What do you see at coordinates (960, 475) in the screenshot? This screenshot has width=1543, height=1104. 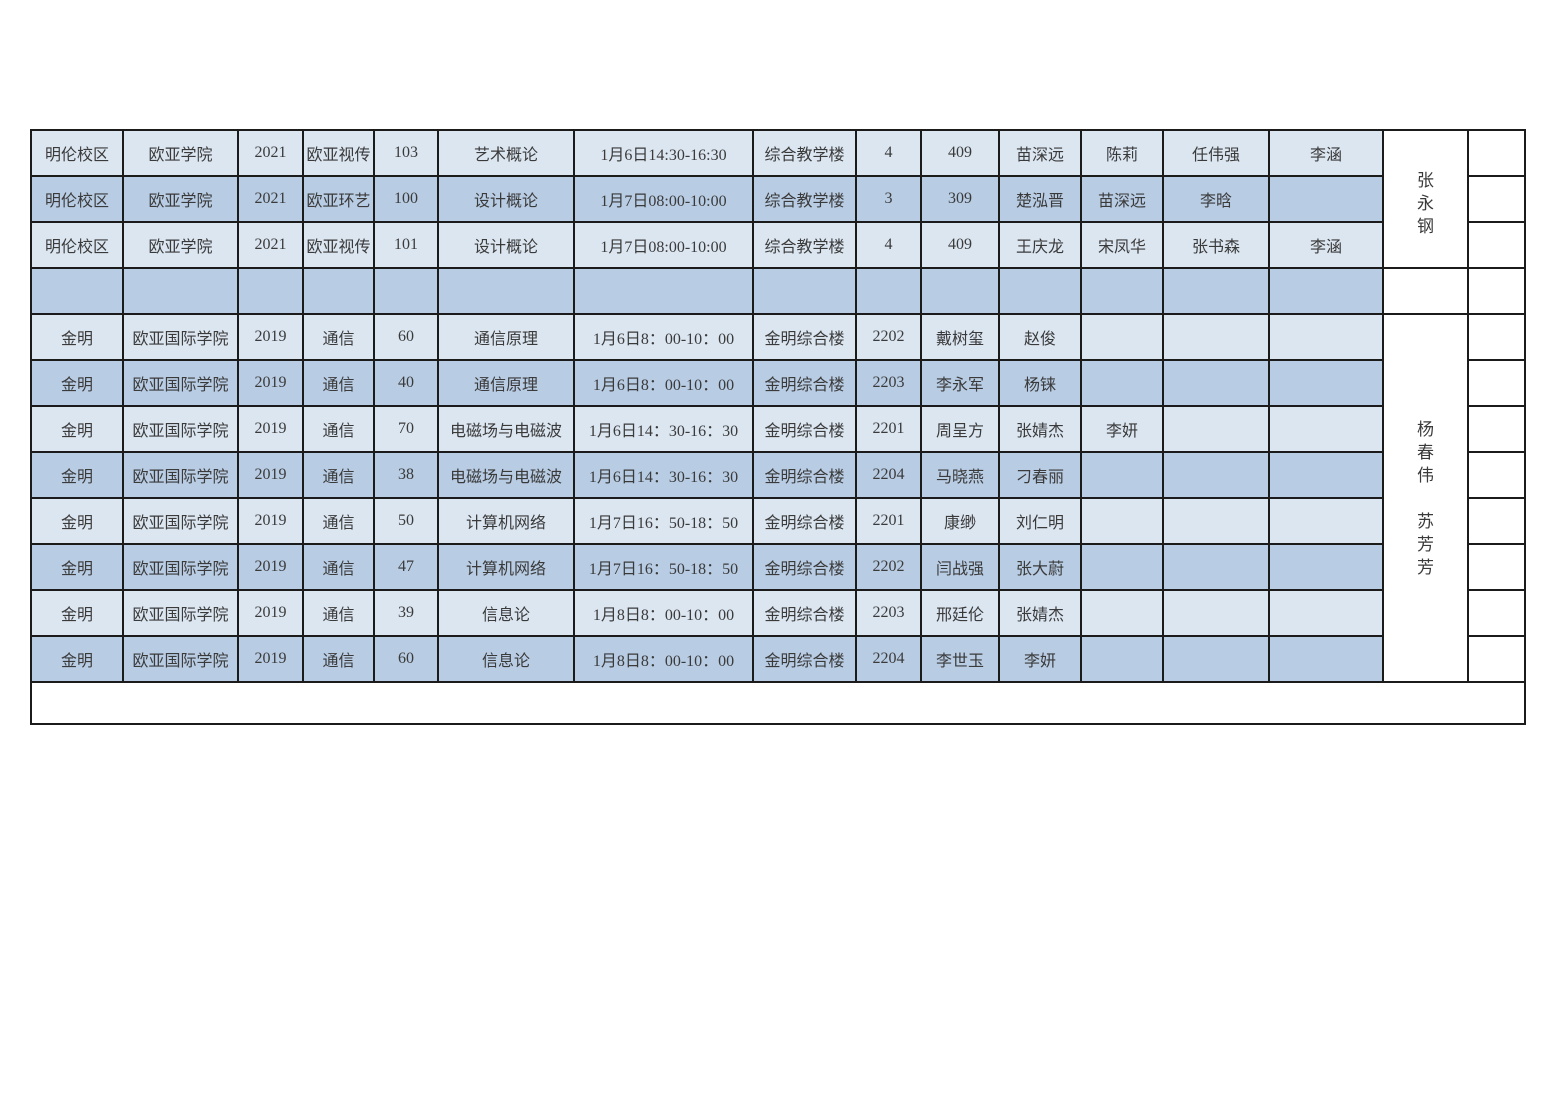 I see `table-cell: 马晓燕` at bounding box center [960, 475].